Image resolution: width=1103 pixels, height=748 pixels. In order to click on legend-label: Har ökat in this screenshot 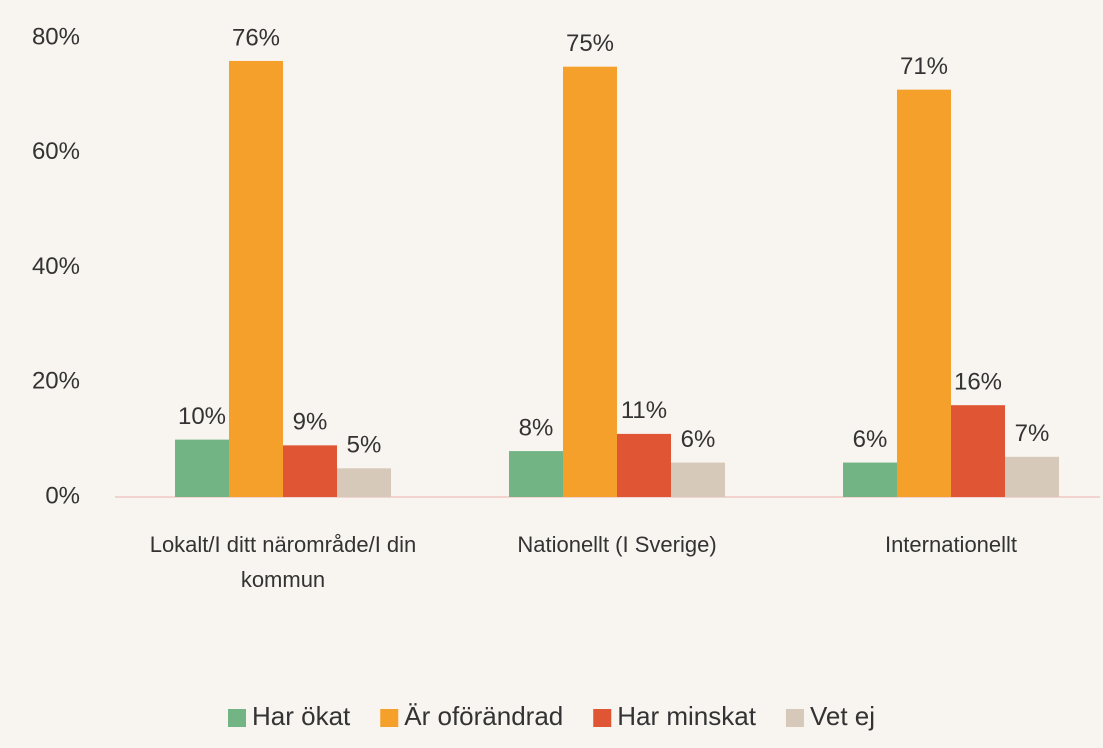, I will do `click(301, 716)`.